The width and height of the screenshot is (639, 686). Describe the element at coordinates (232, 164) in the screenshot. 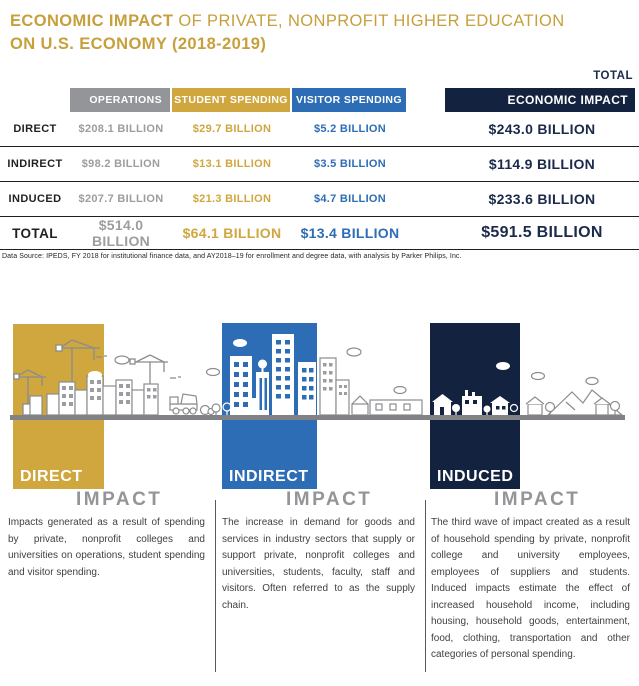

I see `indirect-student-value: $13.1 BILLION` at that location.